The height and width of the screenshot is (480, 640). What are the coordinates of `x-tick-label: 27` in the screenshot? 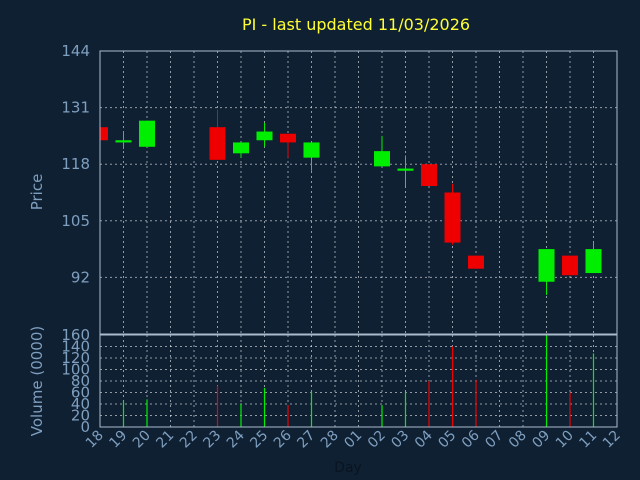 It's located at (306, 440).